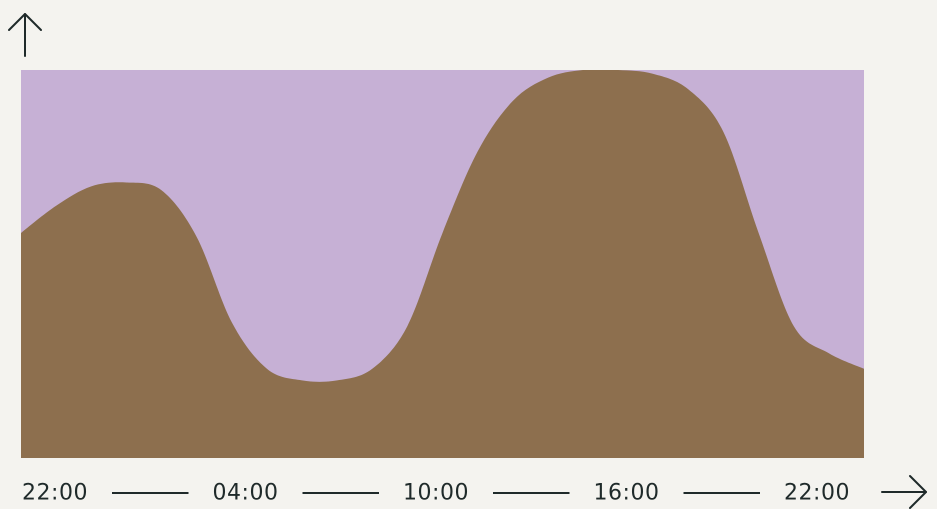 The width and height of the screenshot is (937, 509). I want to click on x-axis: 22:00 04:00 10:00 16:00 22:00, so click(436, 493).